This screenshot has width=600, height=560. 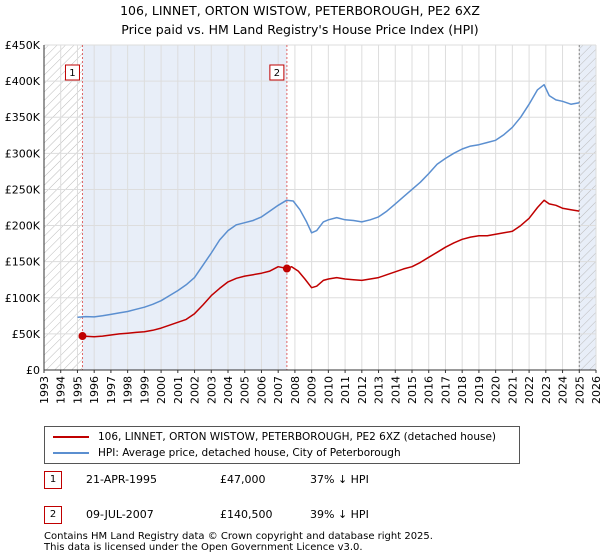 I want to click on y-tick-label: £100K, so click(x=23, y=298).